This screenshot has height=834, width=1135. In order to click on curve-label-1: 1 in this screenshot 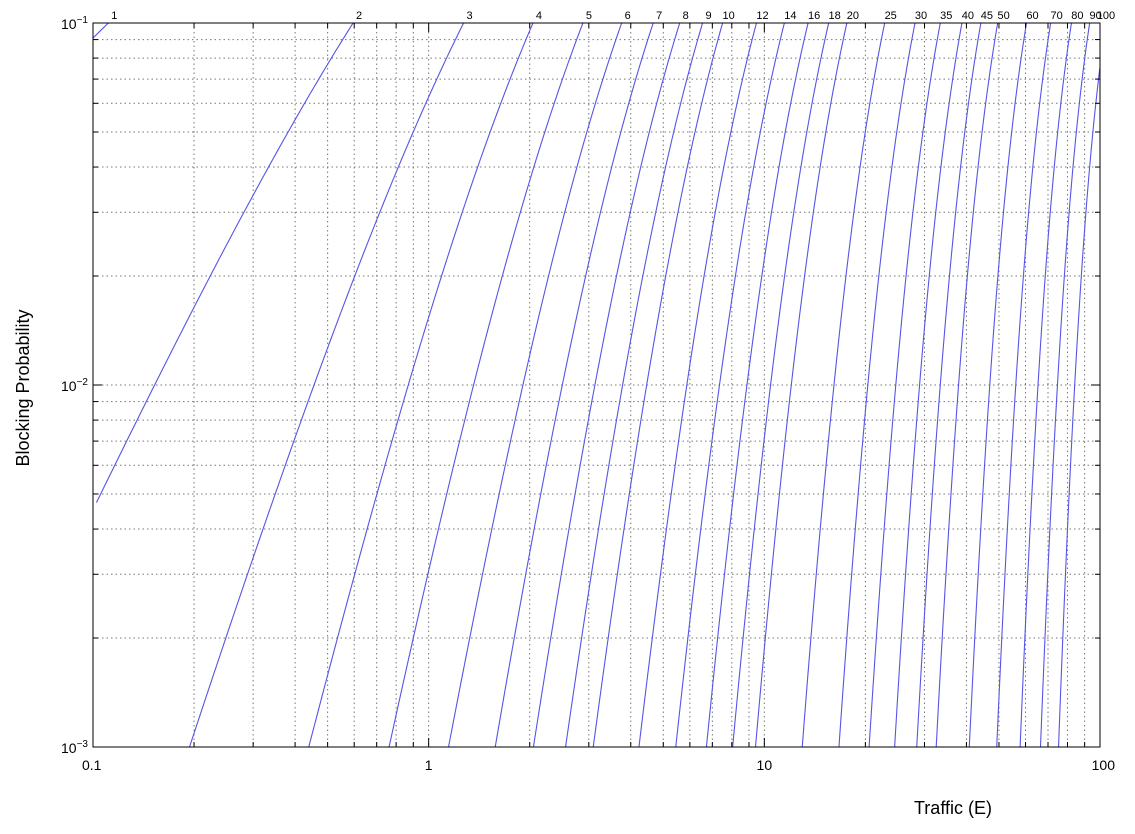, I will do `click(114, 16)`.